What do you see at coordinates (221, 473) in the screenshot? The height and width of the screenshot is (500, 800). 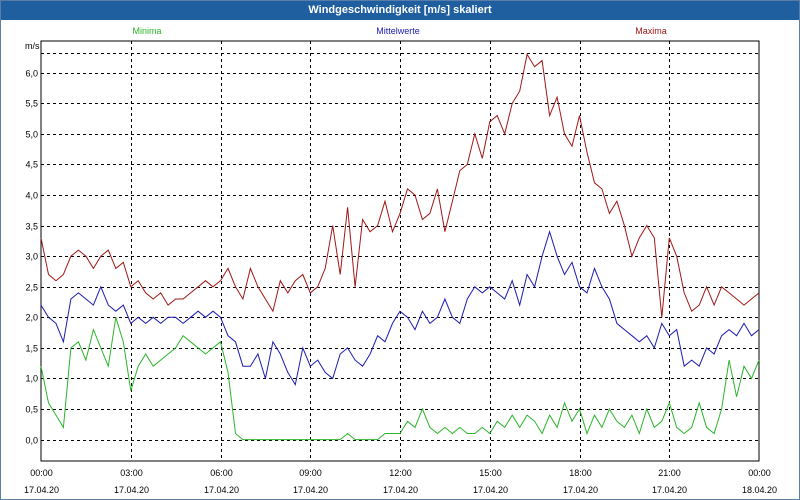 I see `x-tick-time: 06:00` at bounding box center [221, 473].